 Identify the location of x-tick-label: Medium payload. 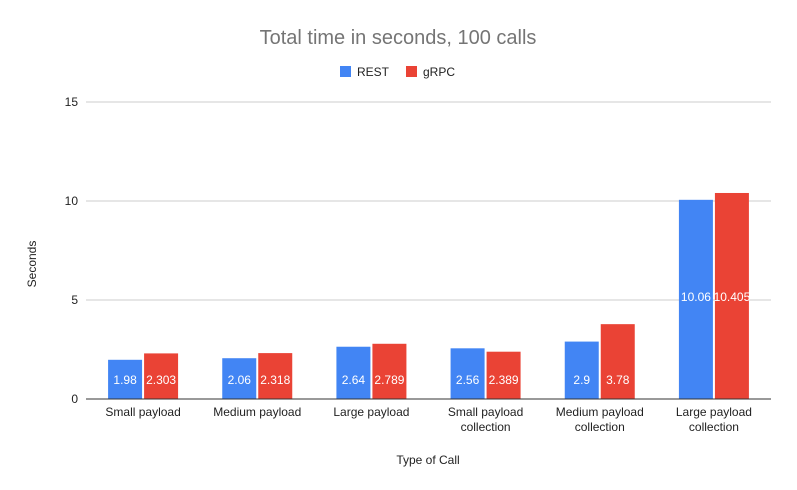
(257, 412).